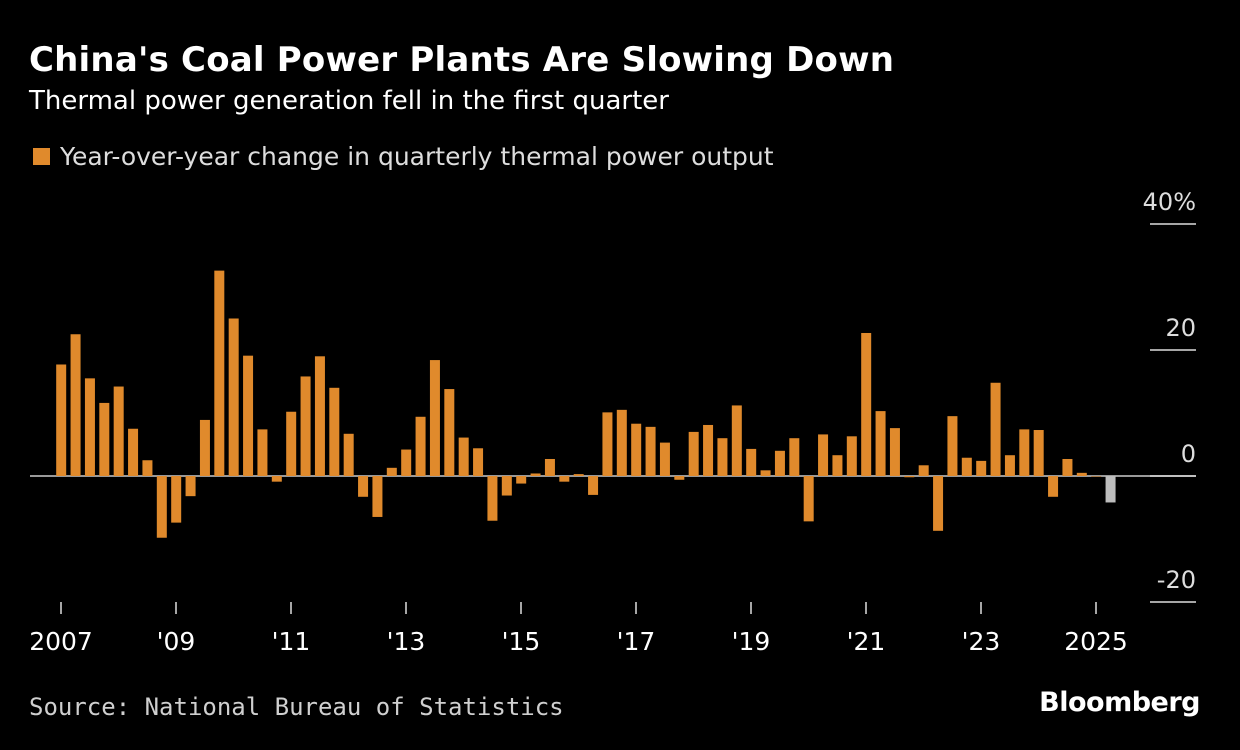 Image resolution: width=1240 pixels, height=750 pixels. Describe the element at coordinates (61, 641) in the screenshot. I see `x-tick-label-0: 2007` at that location.